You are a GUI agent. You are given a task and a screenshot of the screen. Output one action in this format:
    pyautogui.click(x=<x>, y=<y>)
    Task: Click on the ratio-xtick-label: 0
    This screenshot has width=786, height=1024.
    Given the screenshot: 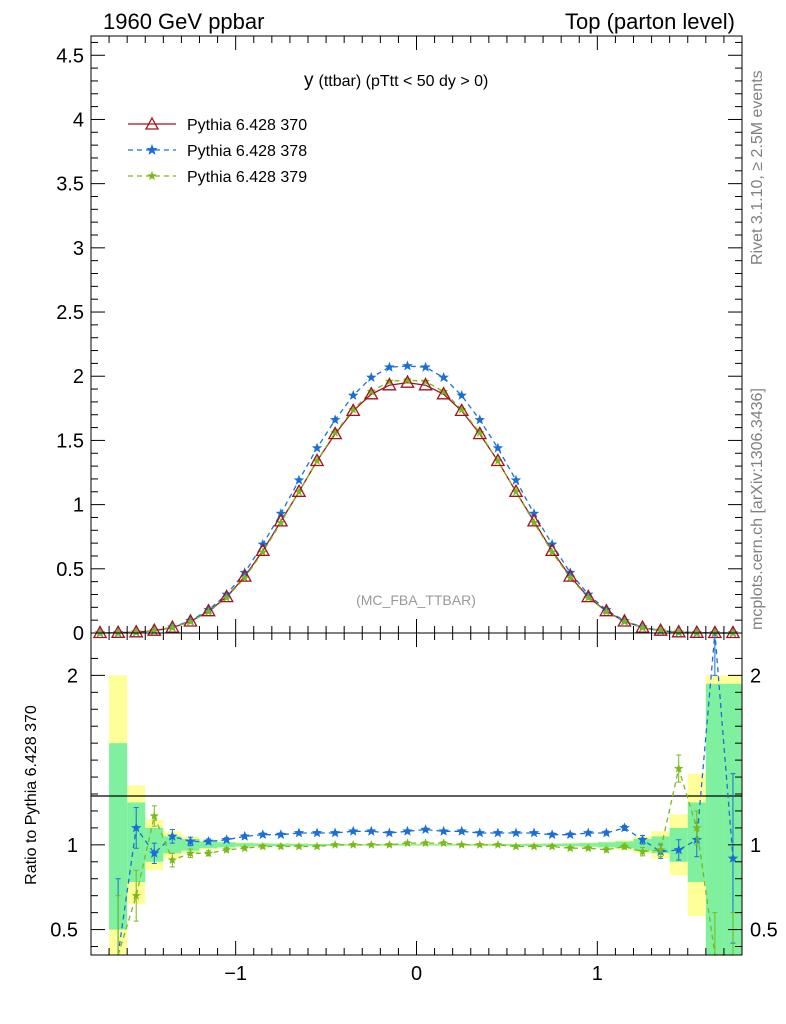 What is the action you would take?
    pyautogui.click(x=416, y=974)
    